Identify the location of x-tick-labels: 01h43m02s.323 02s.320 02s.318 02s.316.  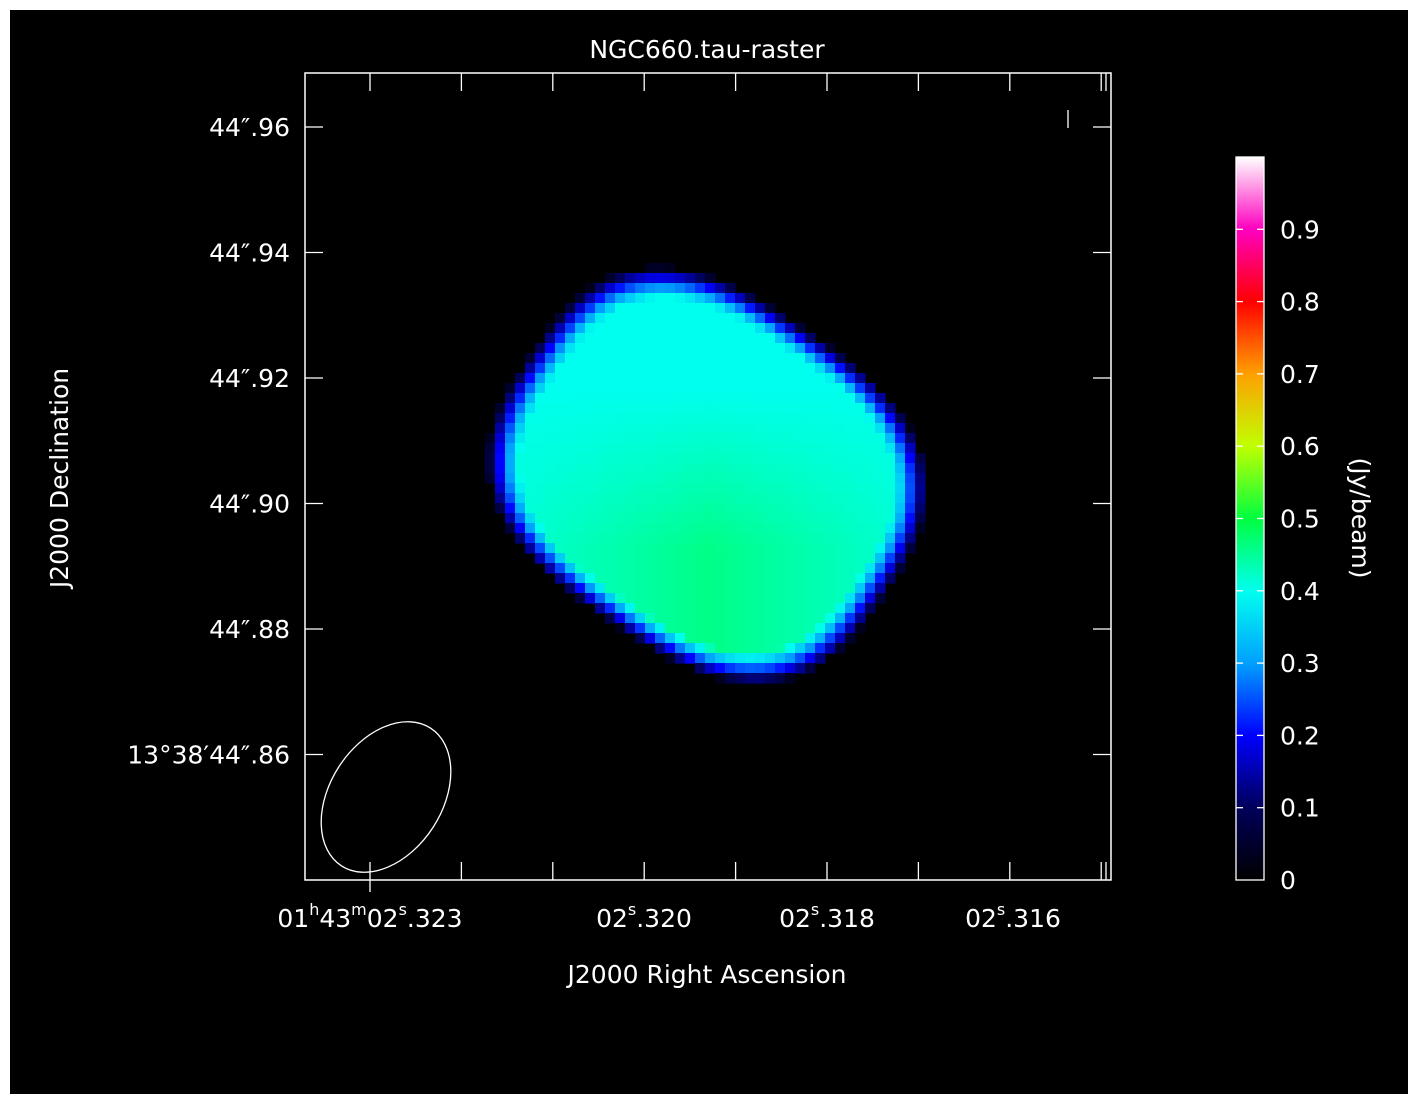
(669, 916).